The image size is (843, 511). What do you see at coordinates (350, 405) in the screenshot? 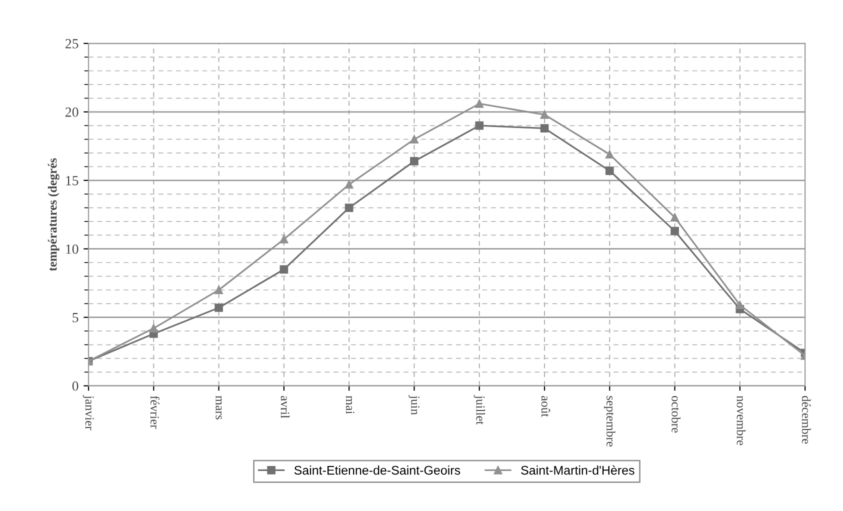
I see `x-tick-label: mai` at bounding box center [350, 405].